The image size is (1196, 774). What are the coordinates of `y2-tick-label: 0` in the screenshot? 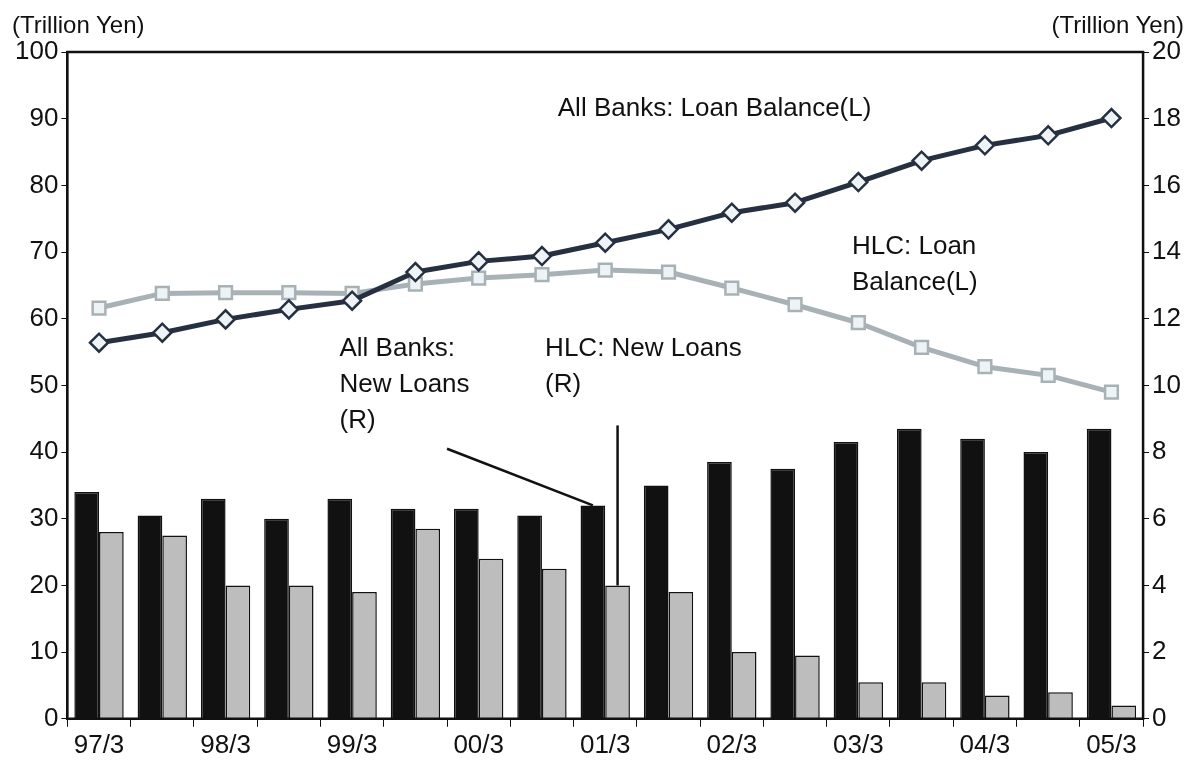 It's located at (1159, 716).